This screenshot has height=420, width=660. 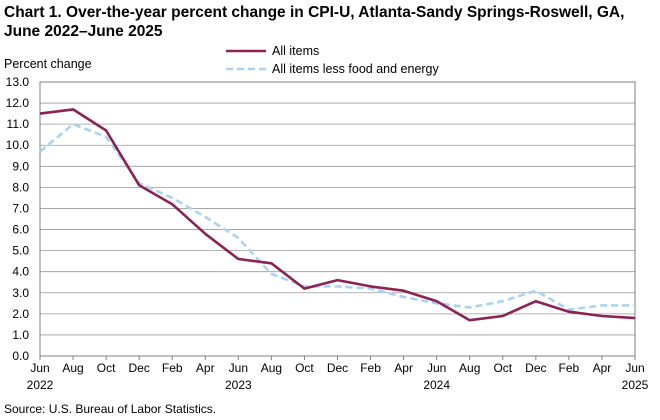 I want to click on x-year-label: 2023, so click(x=238, y=385).